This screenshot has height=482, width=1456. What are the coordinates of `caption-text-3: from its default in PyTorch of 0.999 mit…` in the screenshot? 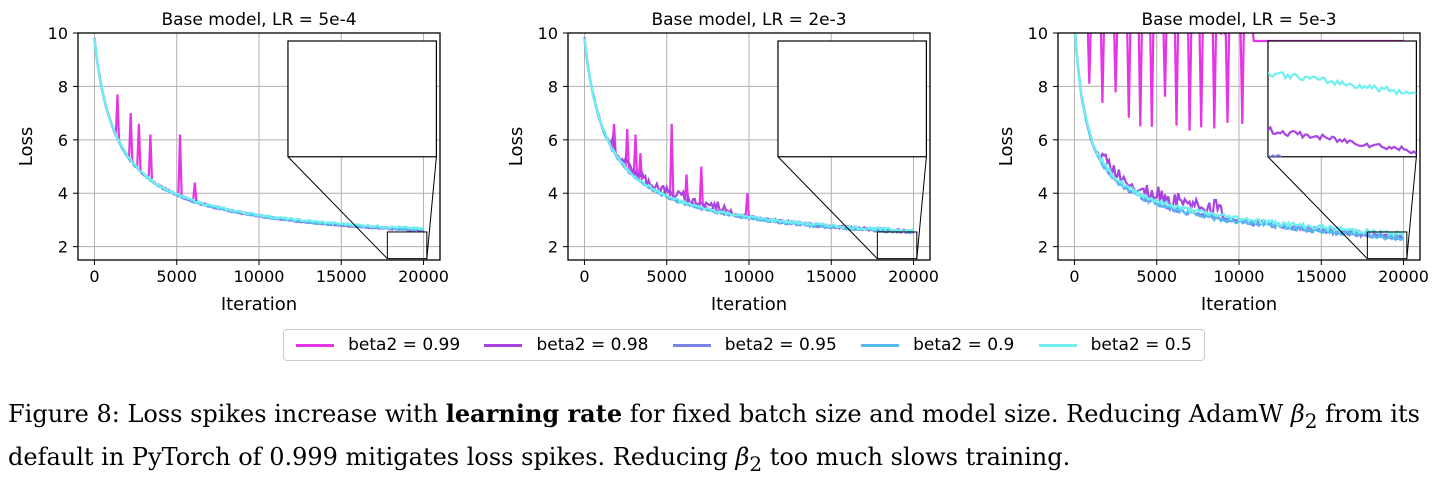 It's located at (714, 435).